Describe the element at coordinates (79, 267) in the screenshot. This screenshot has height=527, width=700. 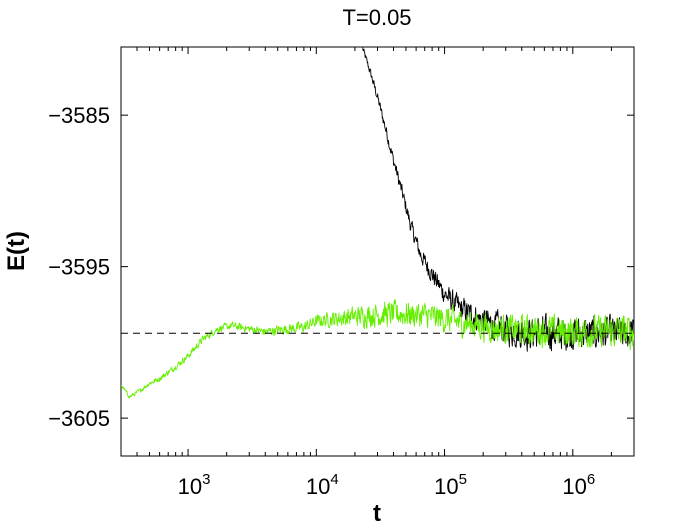
I see `y-tick-label-1: −3595` at that location.